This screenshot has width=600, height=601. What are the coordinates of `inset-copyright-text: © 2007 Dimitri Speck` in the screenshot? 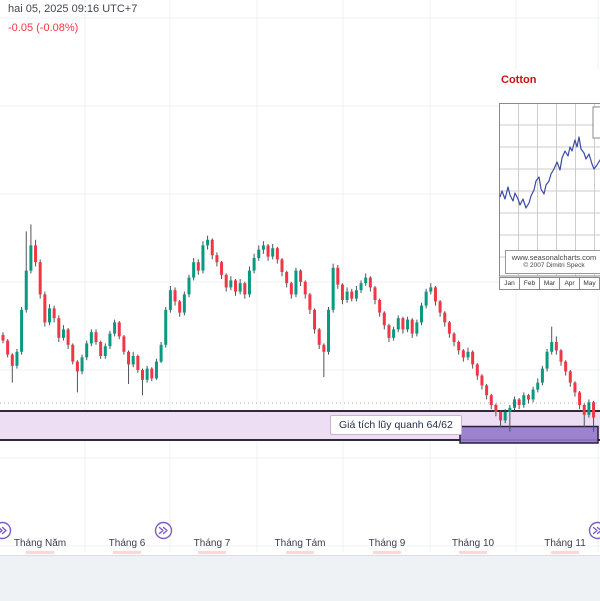 It's located at (553, 265).